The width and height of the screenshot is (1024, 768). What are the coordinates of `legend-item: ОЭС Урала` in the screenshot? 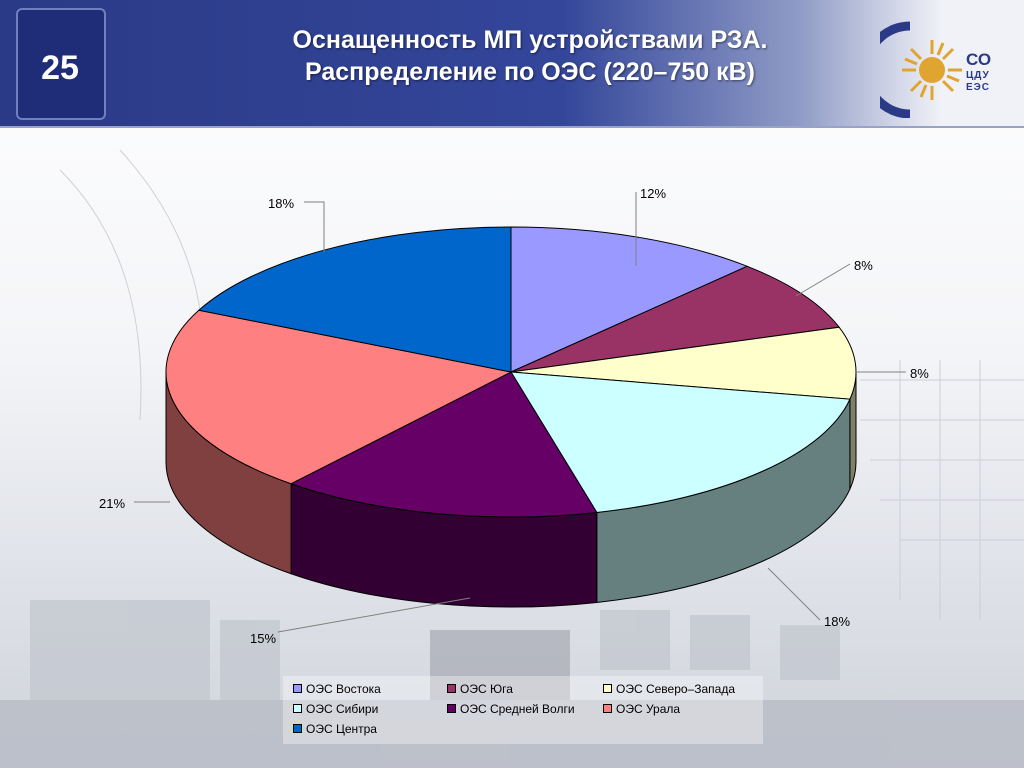 It's located at (641, 709).